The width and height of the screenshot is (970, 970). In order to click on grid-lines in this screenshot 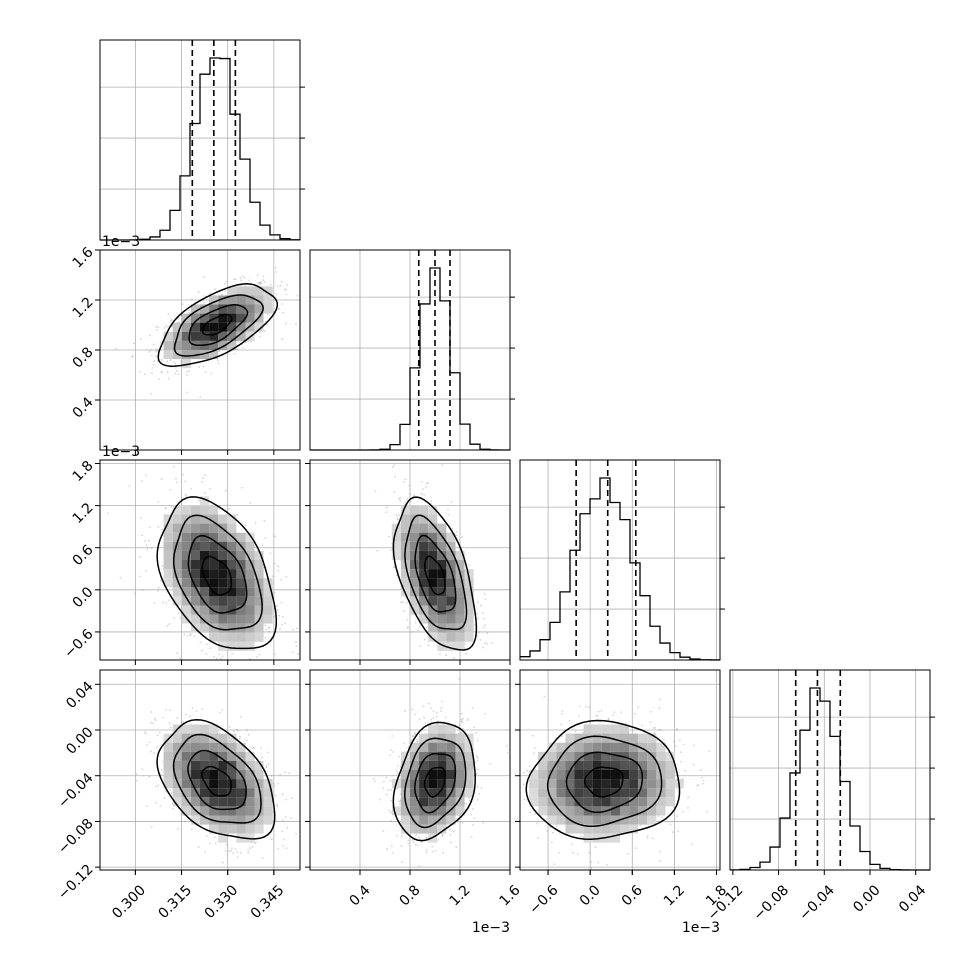, I will do `click(620, 560)`.